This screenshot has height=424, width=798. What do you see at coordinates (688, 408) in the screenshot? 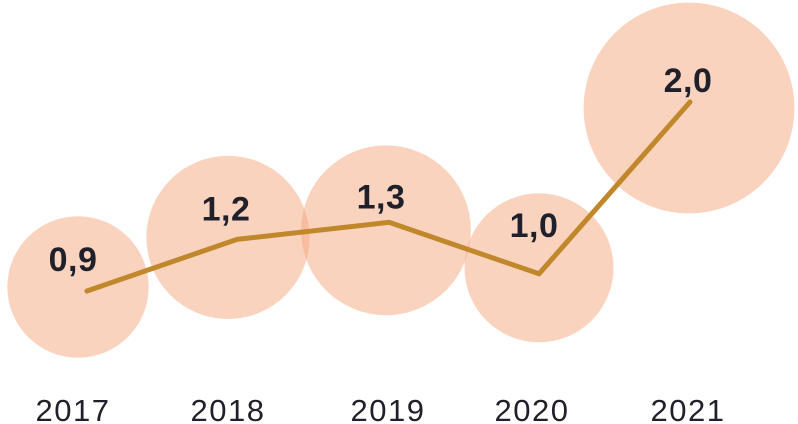
I see `year-label-2021: 2021` at bounding box center [688, 408].